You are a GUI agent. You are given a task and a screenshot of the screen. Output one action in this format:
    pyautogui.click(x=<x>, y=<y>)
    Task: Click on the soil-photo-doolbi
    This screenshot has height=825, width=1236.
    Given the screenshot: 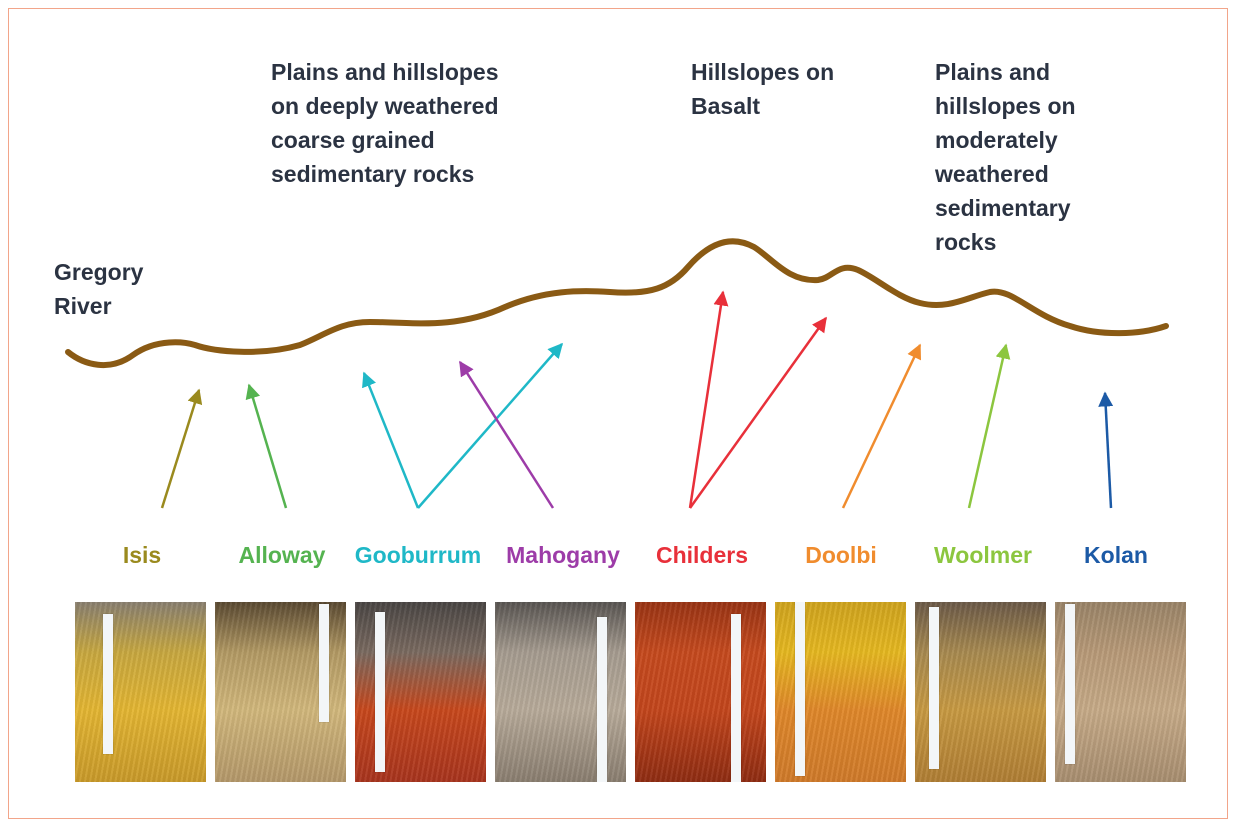 What is the action you would take?
    pyautogui.click(x=840, y=692)
    